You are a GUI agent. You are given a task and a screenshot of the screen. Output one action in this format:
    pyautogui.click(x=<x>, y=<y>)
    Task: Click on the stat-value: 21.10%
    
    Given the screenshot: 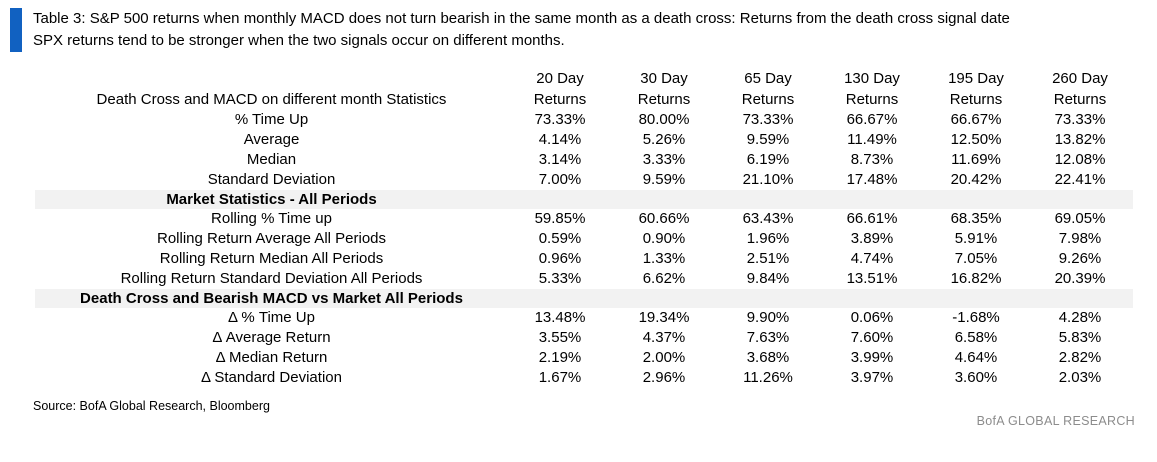 What is the action you would take?
    pyautogui.click(x=768, y=179)
    